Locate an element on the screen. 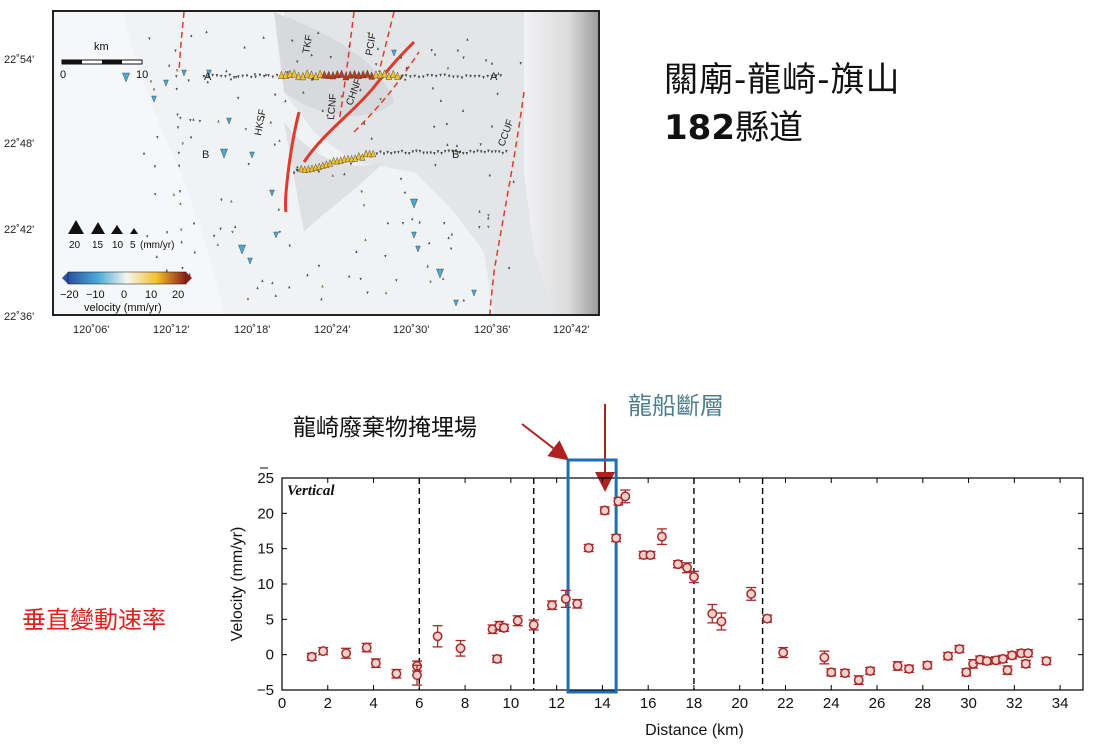 This screenshot has width=1104, height=744. landfill-arrow is located at coordinates (545, 442).